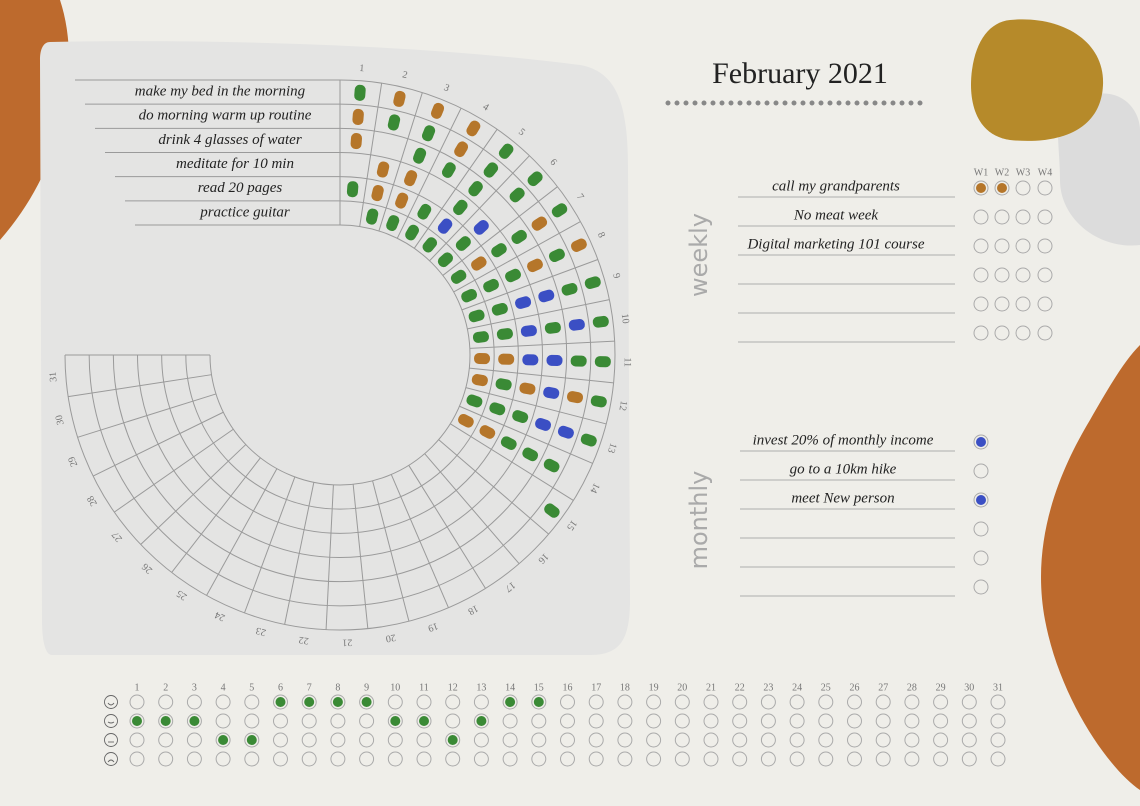 Image resolution: width=1140 pixels, height=806 pixels. Describe the element at coordinates (601, 235) in the screenshot. I see `day-label: 8` at that location.